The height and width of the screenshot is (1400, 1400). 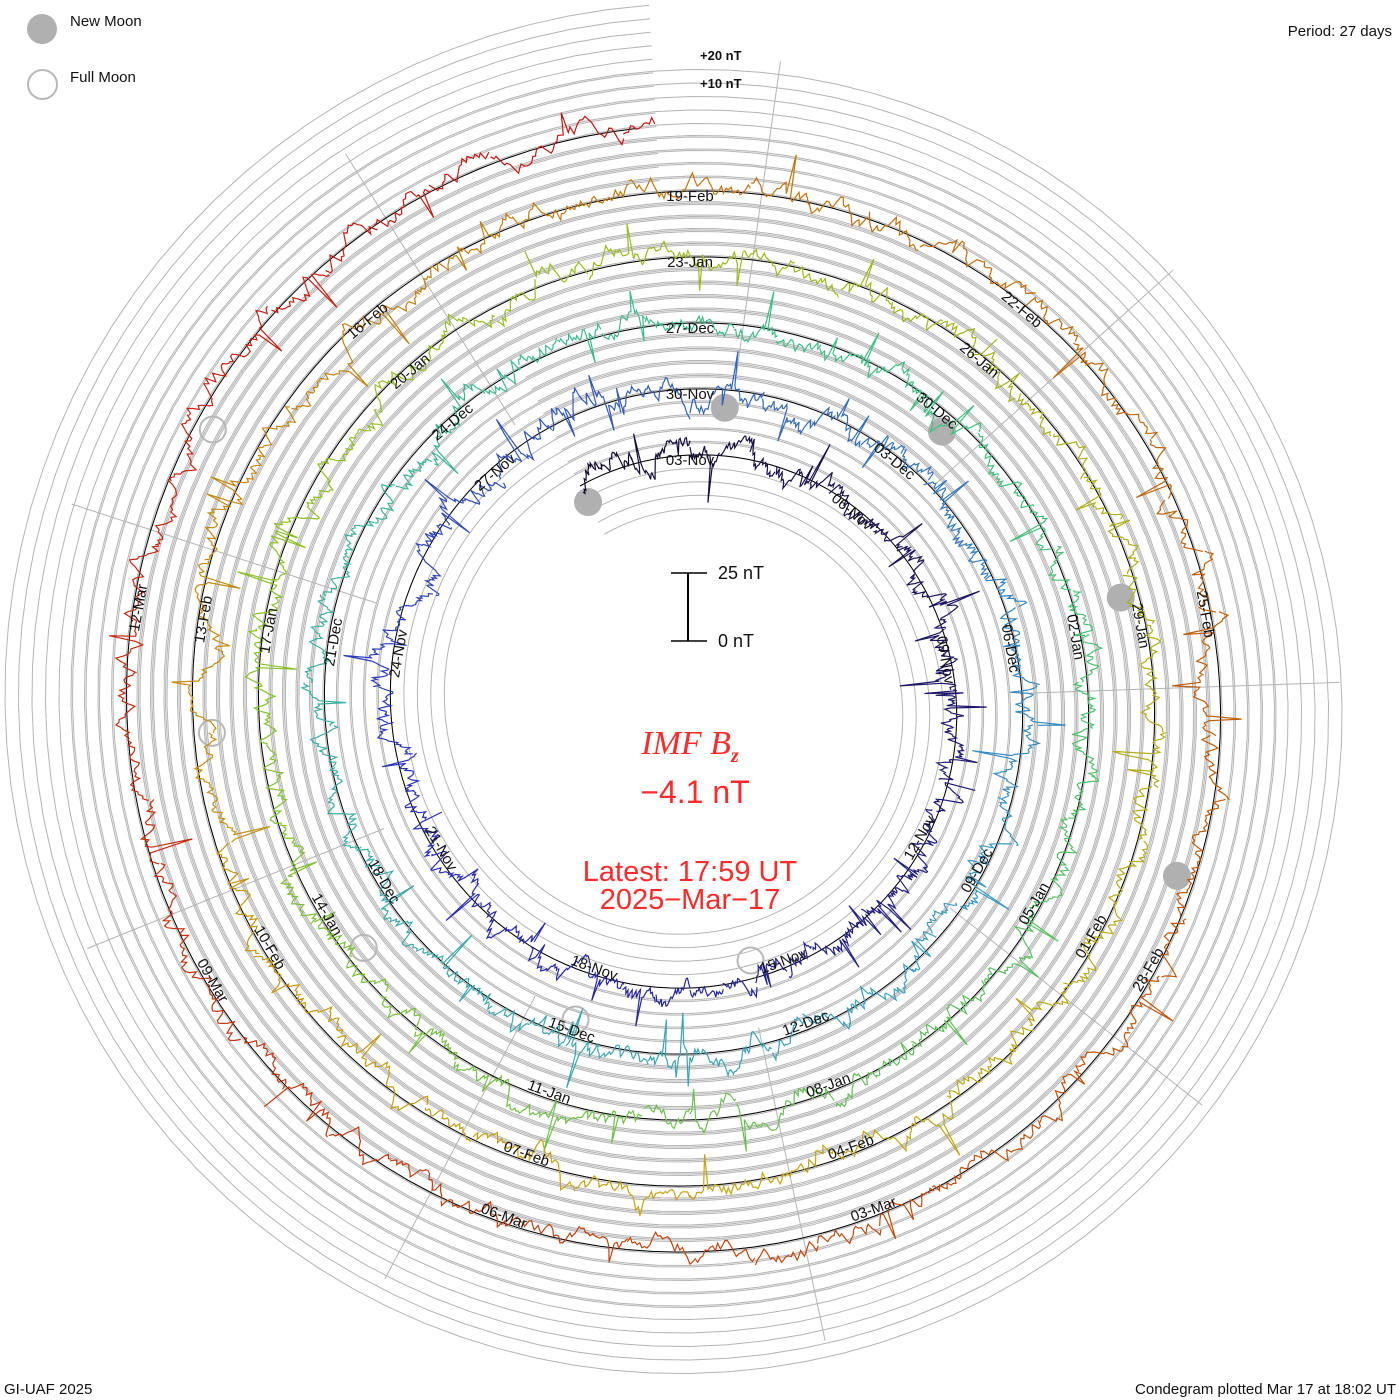 What do you see at coordinates (852, 512) in the screenshot?
I see `date-label: 06-Nov` at bounding box center [852, 512].